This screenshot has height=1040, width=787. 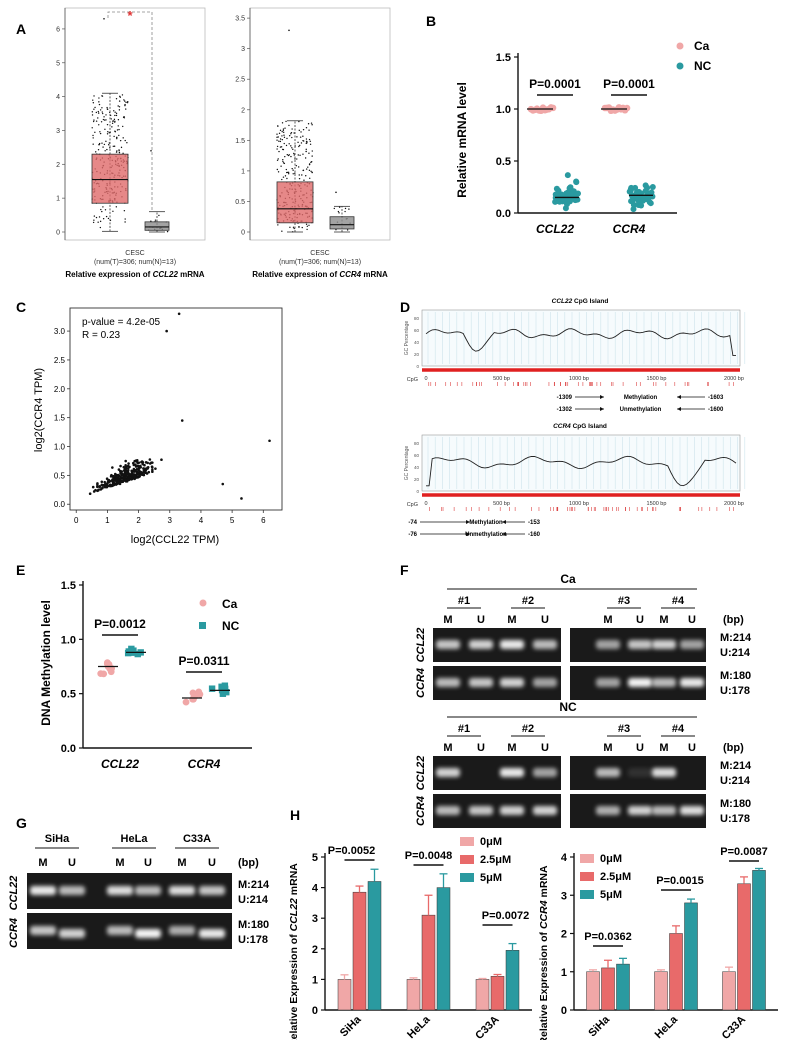 I want to click on cell-line-label: C33A, so click(x=197, y=839).